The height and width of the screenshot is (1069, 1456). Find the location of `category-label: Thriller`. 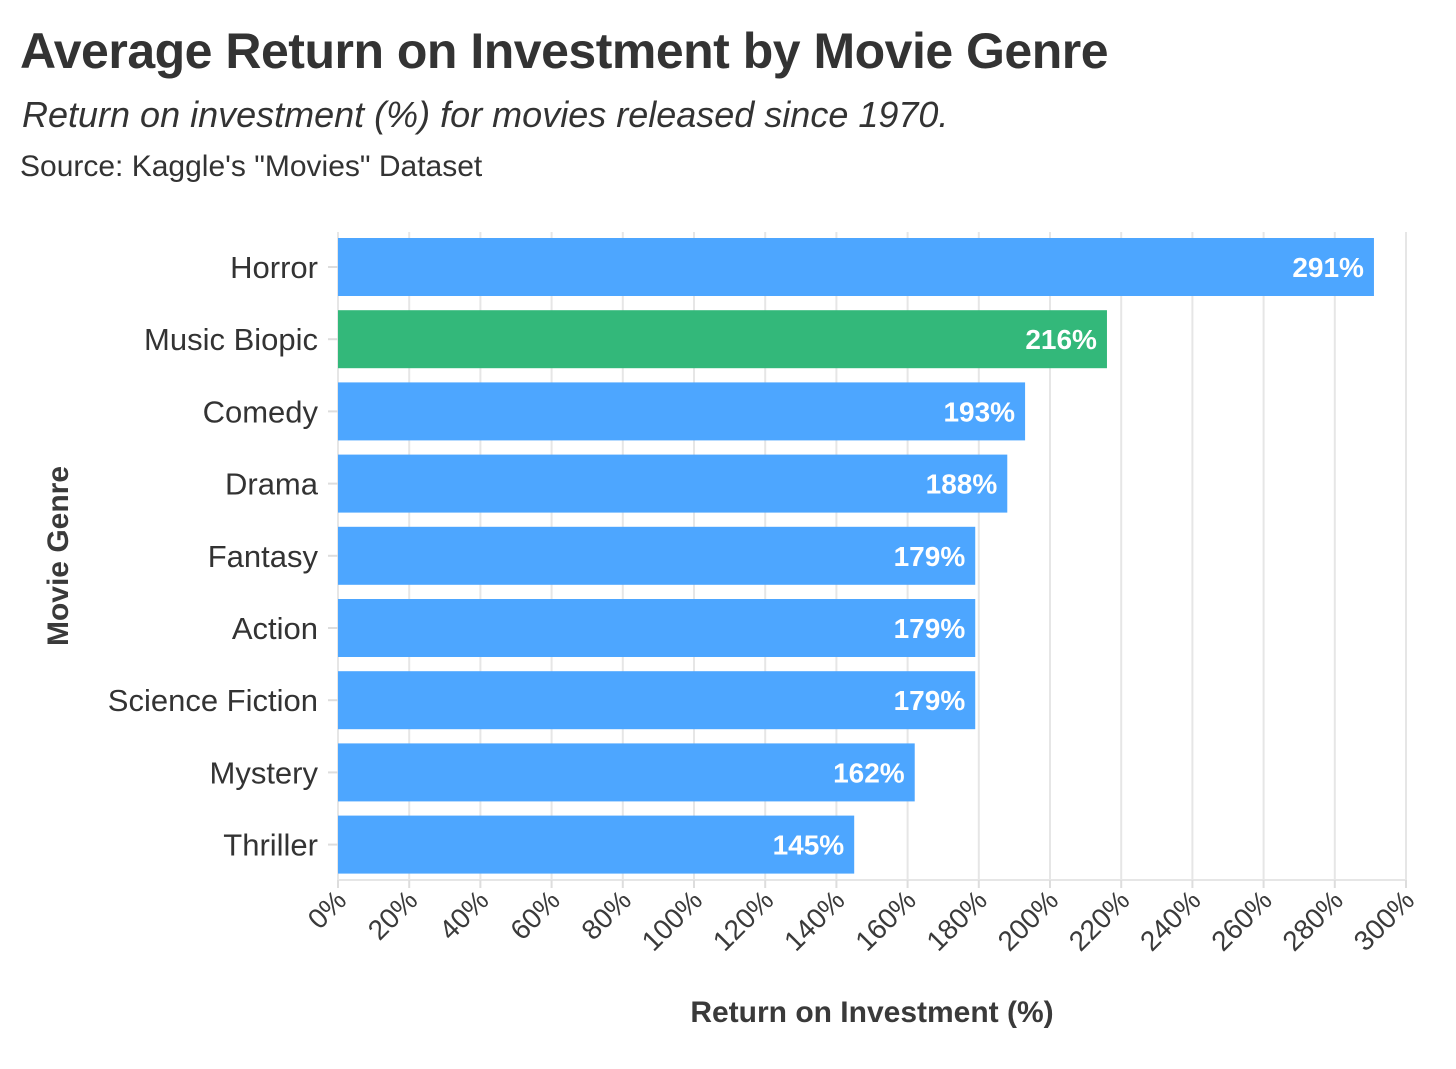

category-label: Thriller is located at coordinates (270, 845).